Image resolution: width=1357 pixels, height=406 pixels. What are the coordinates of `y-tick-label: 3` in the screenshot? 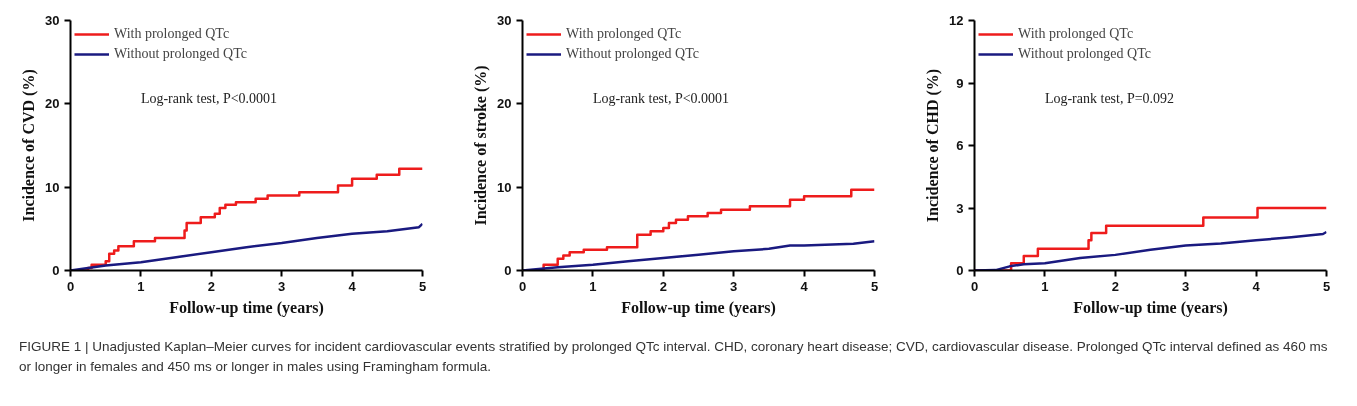 It's located at (960, 208).